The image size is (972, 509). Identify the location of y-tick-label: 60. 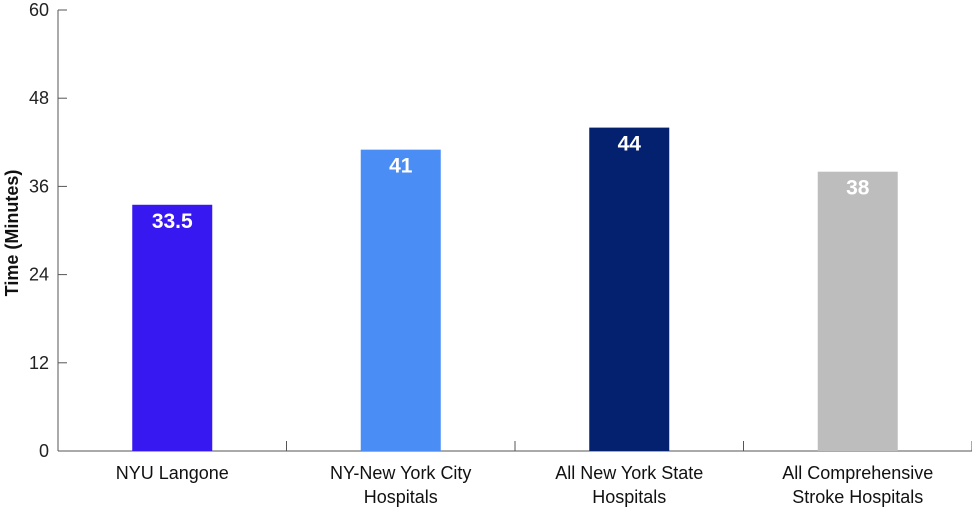
(39, 10).